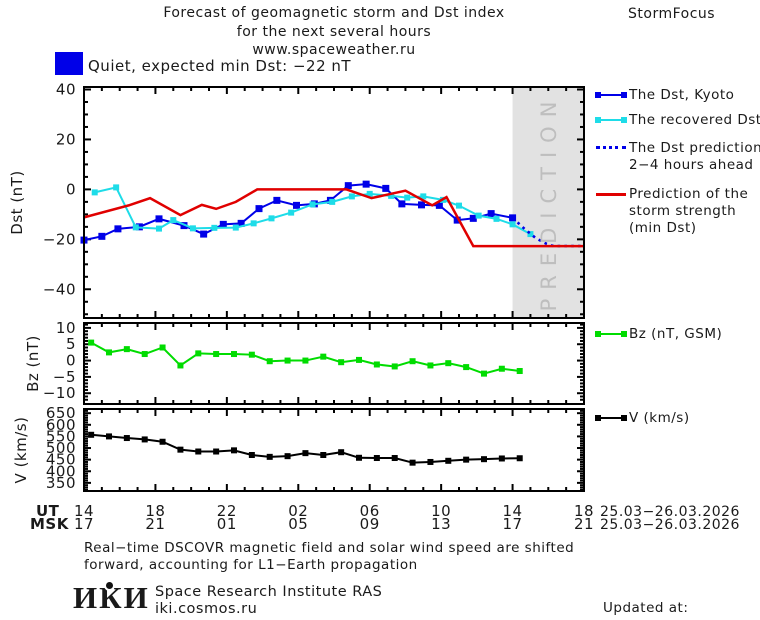 The height and width of the screenshot is (620, 760). I want to click on xtick-label: 05, so click(298, 524).